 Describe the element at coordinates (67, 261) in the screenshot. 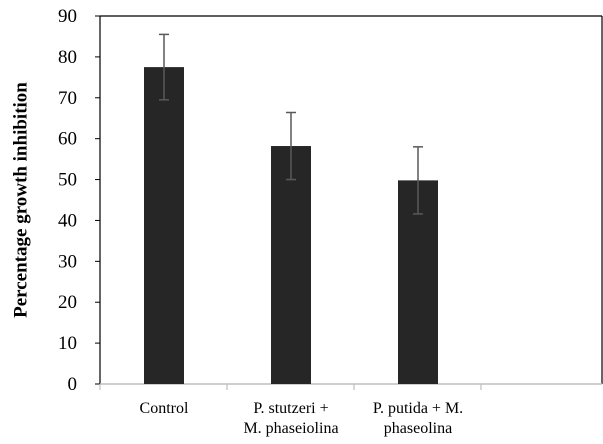

I see `y-tick-label: 30` at that location.